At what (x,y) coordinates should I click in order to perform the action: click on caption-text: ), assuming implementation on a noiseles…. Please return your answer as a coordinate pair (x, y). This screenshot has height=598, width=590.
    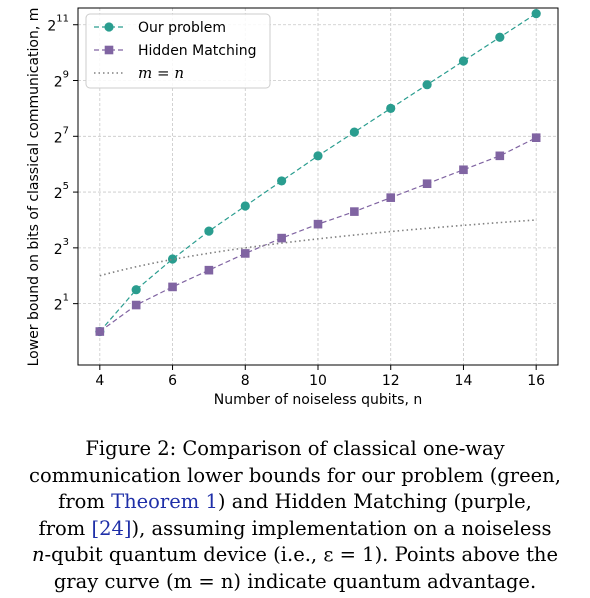
    Looking at the image, I should click on (341, 528).